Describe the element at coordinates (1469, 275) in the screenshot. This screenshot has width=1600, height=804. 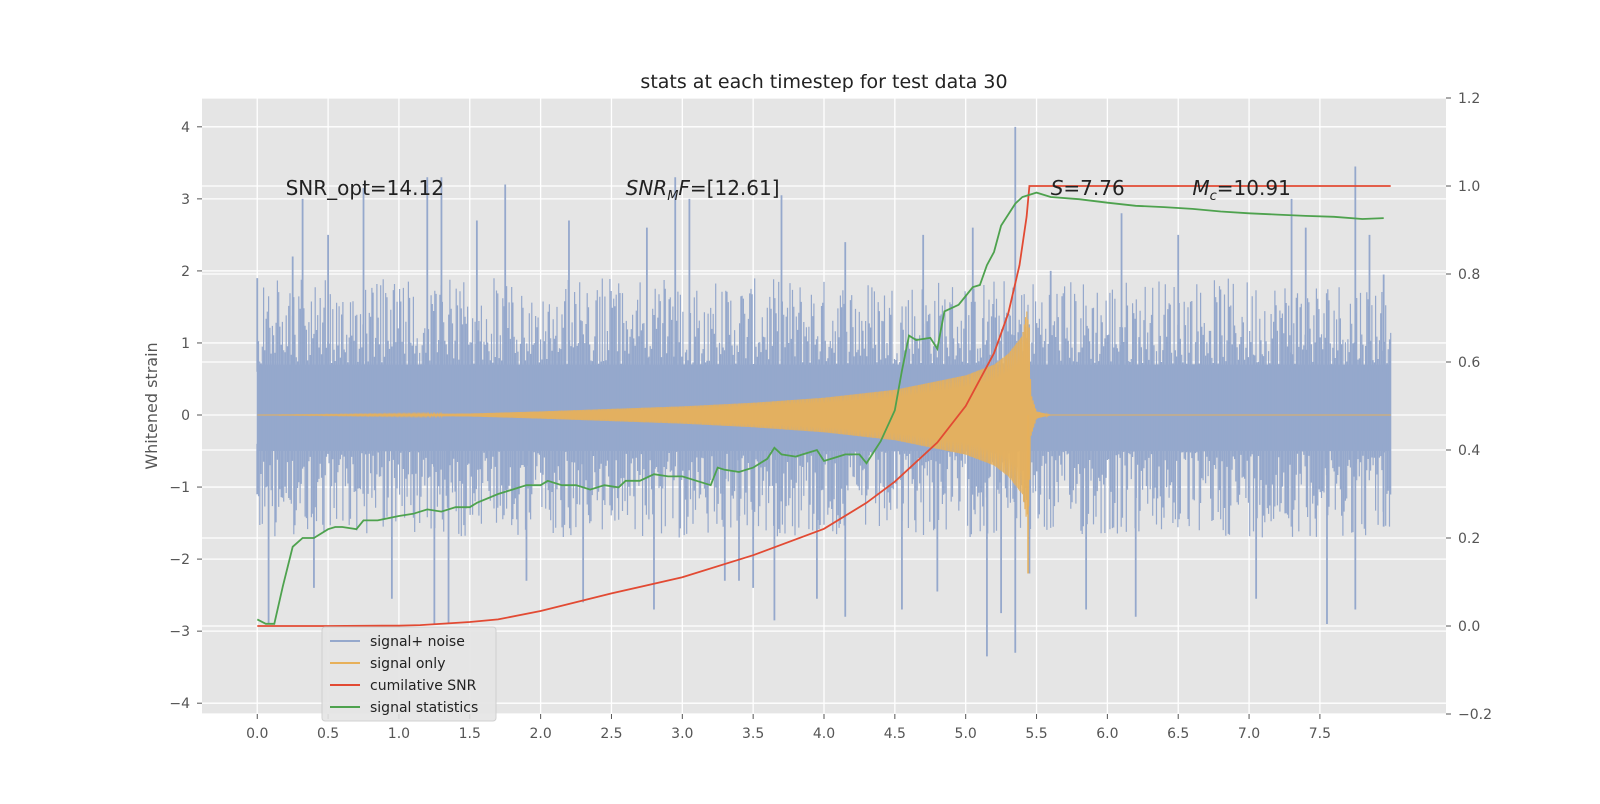
I see `y2-tick-label: 0.8` at that location.